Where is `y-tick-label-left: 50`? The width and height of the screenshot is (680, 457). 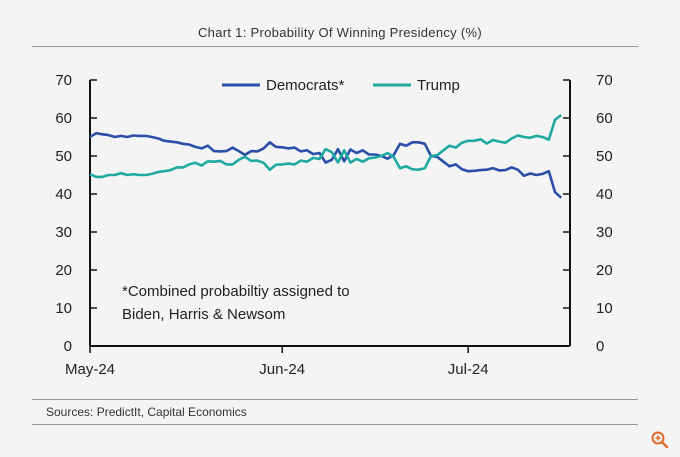 y-tick-label-left: 50 is located at coordinates (63, 156).